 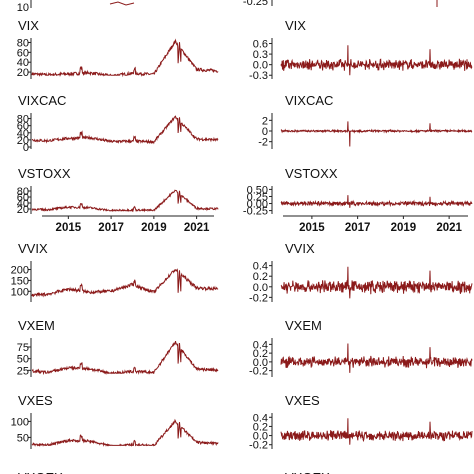 What do you see at coordinates (23, 8) in the screenshot?
I see `tick-label: 10` at bounding box center [23, 8].